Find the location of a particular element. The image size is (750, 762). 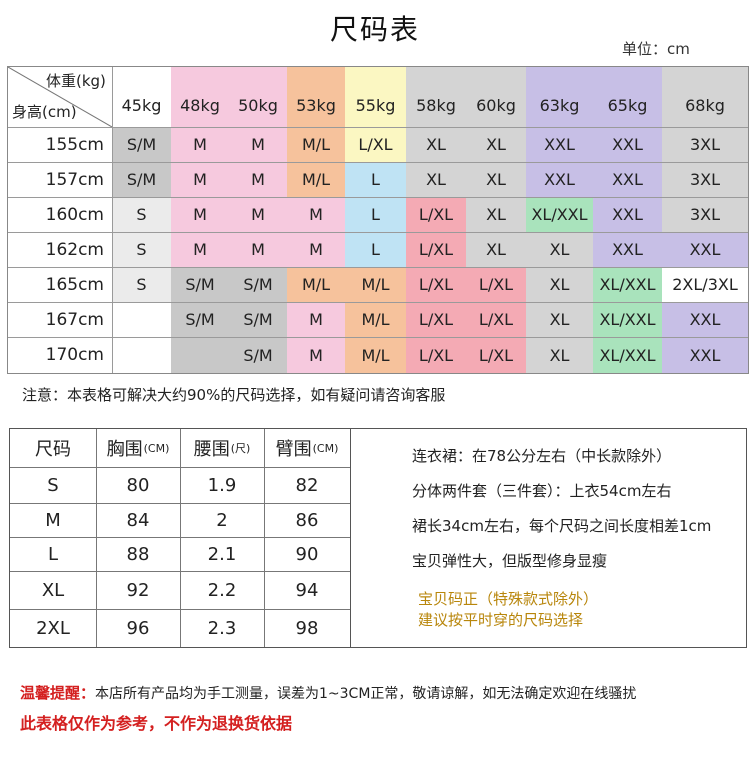

info-dress-length: 连衣裙：在78公分左右（中长款除外） is located at coordinates (542, 456).